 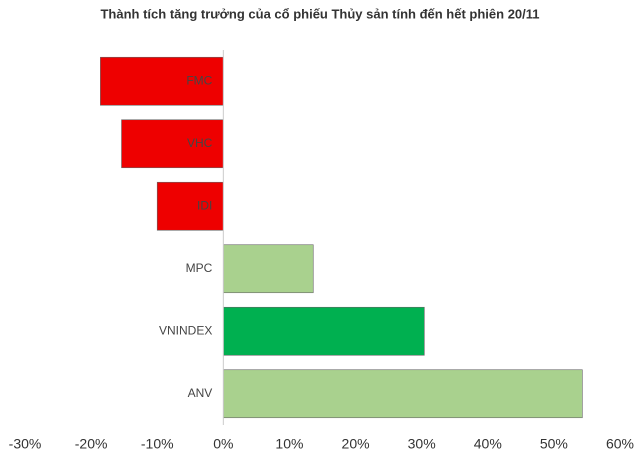 I want to click on x-tick-label: 20%, so click(x=356, y=444).